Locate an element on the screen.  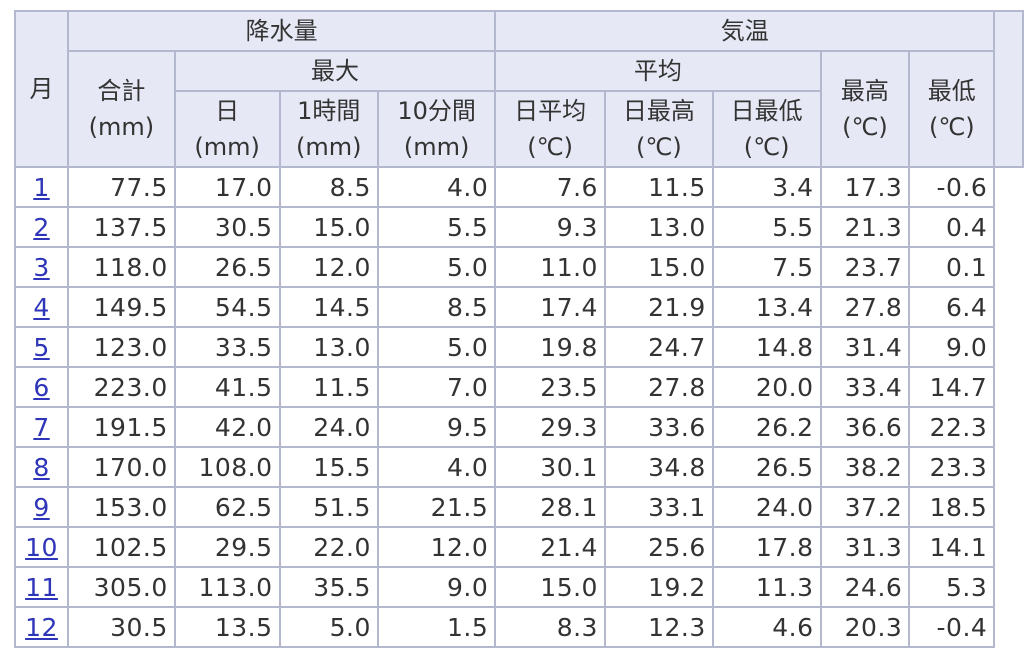
cell-davg: 30.1 is located at coordinates (550, 467).